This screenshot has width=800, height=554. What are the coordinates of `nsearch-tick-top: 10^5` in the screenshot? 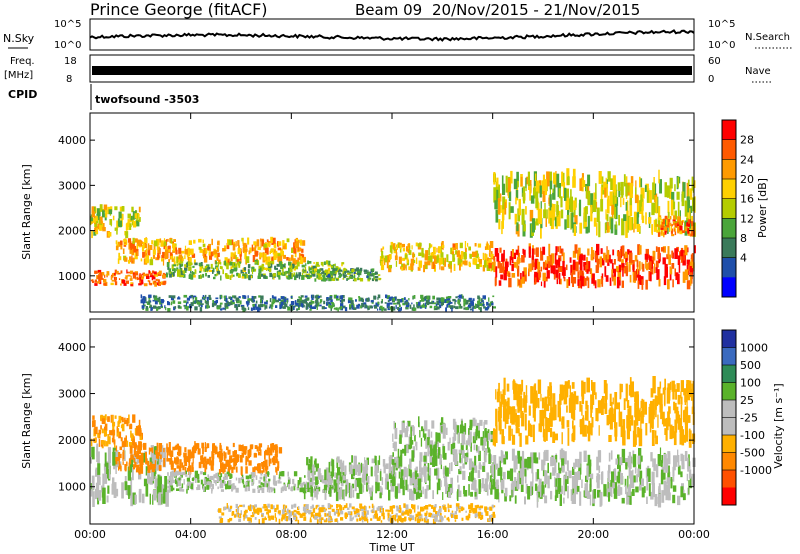 It's located at (721, 24).